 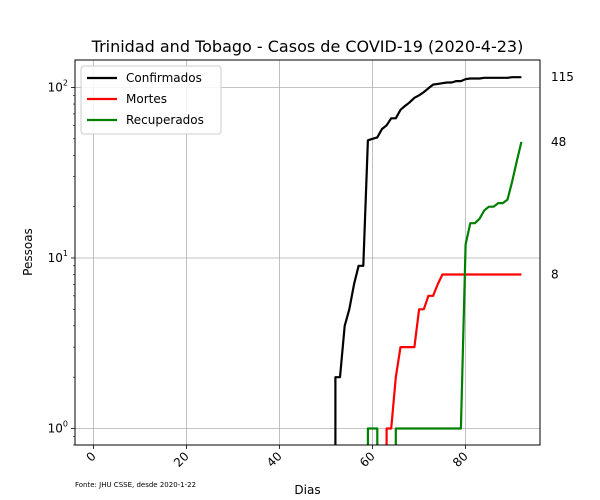 What do you see at coordinates (274, 459) in the screenshot?
I see `x-tick-label: 40` at bounding box center [274, 459].